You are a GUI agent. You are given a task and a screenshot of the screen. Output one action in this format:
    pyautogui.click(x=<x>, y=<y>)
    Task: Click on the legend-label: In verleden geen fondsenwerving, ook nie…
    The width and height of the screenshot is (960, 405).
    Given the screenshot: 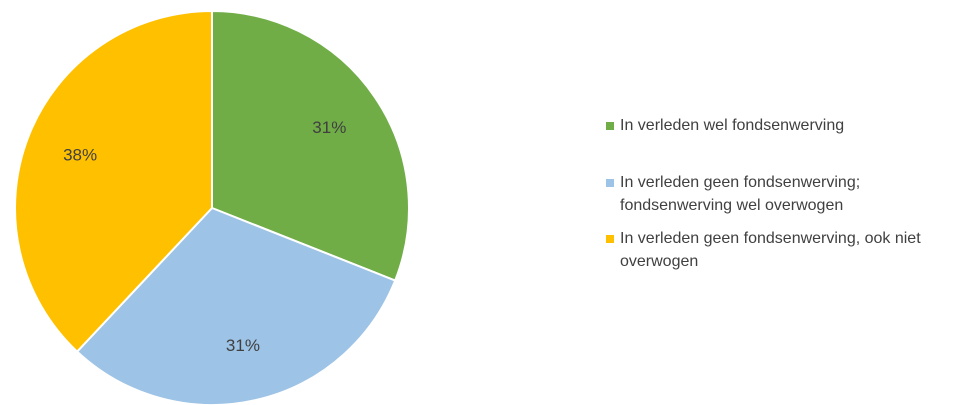 What is the action you would take?
    pyautogui.click(x=770, y=250)
    